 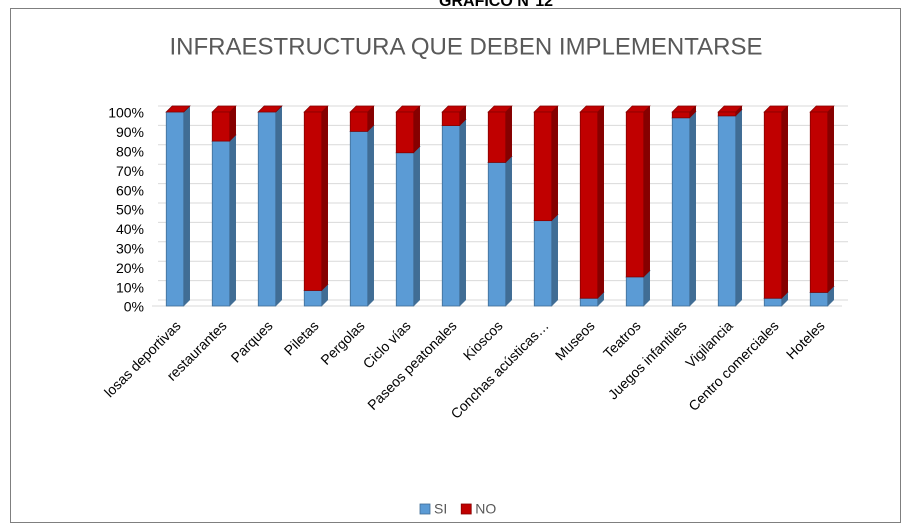 I want to click on legend-label: NO, so click(x=485, y=509).